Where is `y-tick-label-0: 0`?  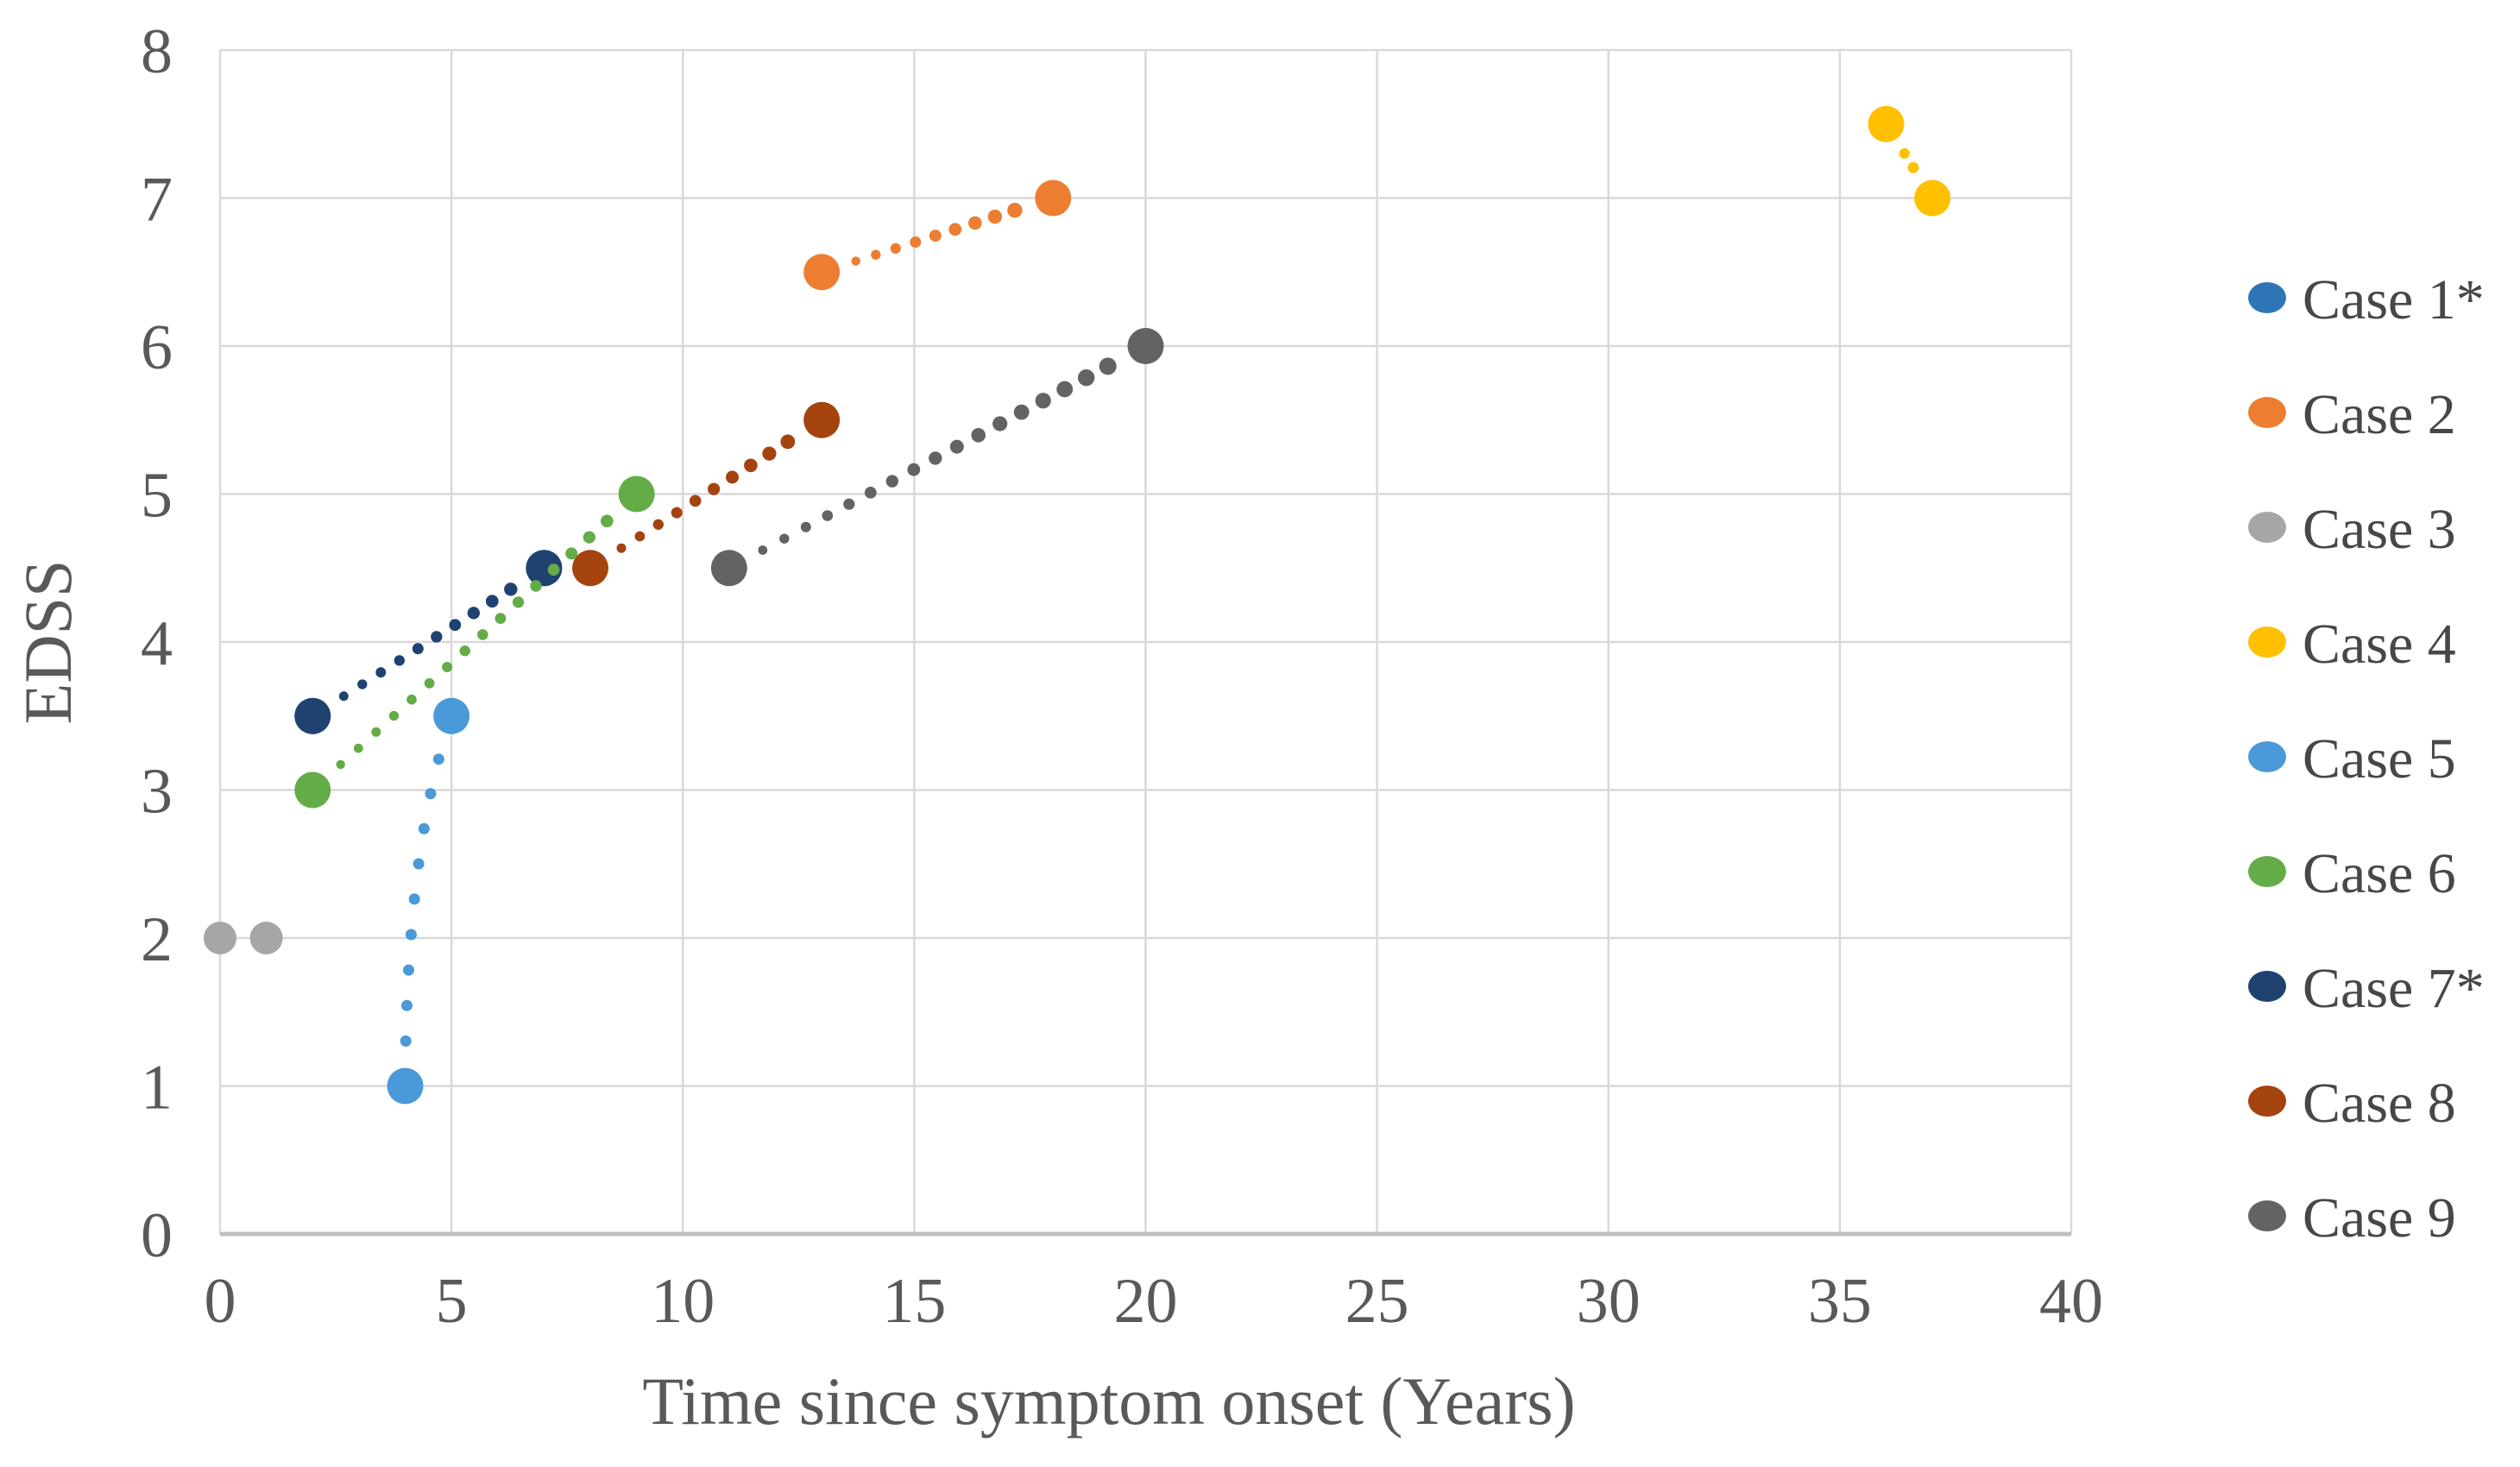
y-tick-label-0: 0 is located at coordinates (157, 1235).